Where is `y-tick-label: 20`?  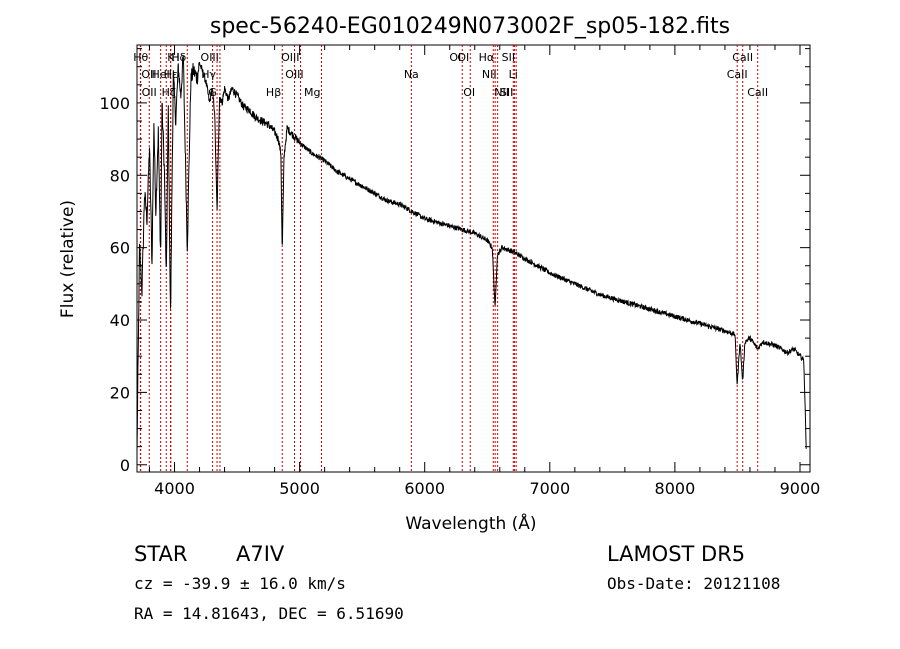
y-tick-label: 20 is located at coordinates (120, 392).